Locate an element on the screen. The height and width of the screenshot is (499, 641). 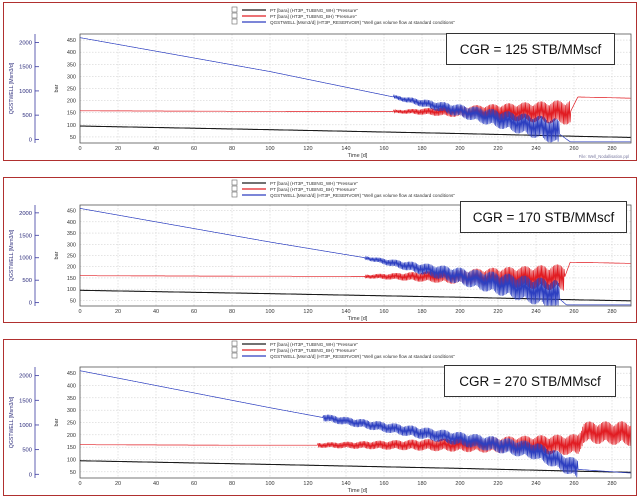
pressure-tick-label: 250 is located at coordinates (71, 257).